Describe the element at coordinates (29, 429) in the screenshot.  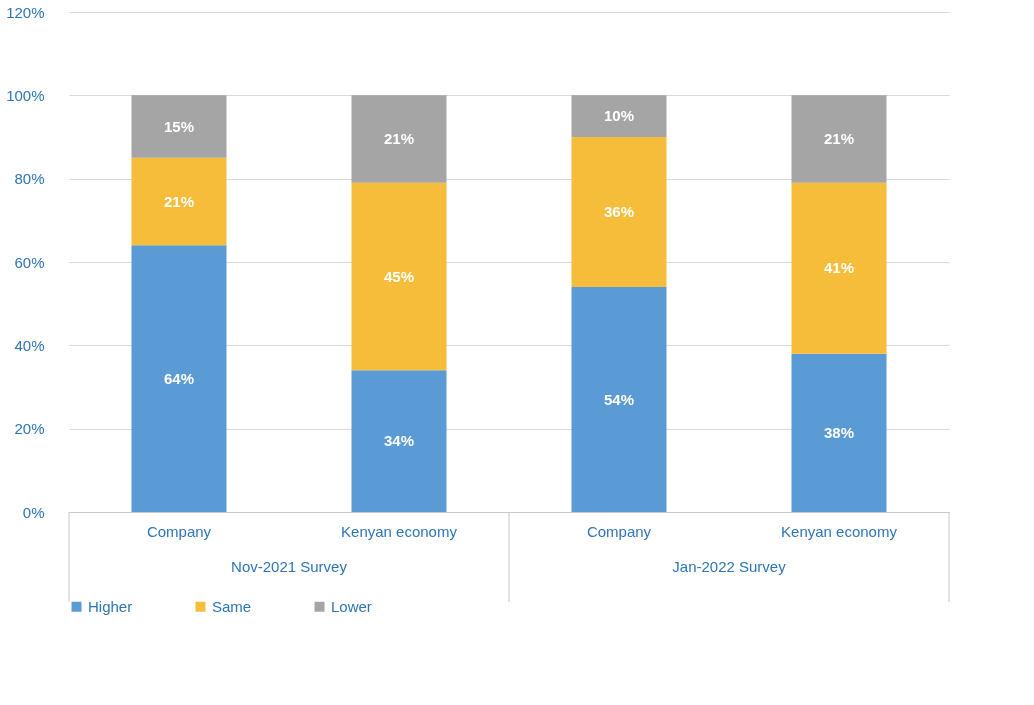
I see `y-tick-label: 20%` at that location.